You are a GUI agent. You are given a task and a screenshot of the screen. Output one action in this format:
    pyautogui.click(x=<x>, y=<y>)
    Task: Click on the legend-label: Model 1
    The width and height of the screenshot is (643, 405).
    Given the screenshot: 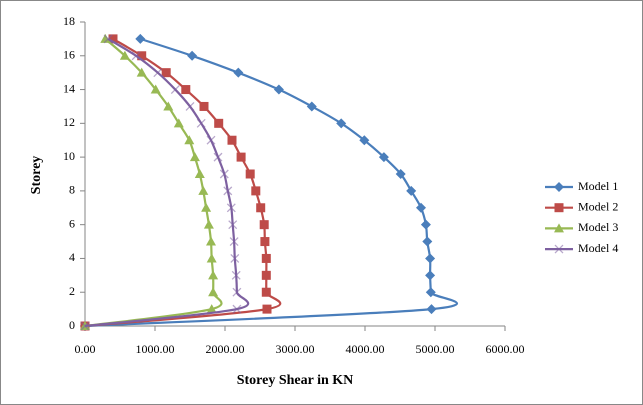 What is the action you would take?
    pyautogui.click(x=598, y=186)
    